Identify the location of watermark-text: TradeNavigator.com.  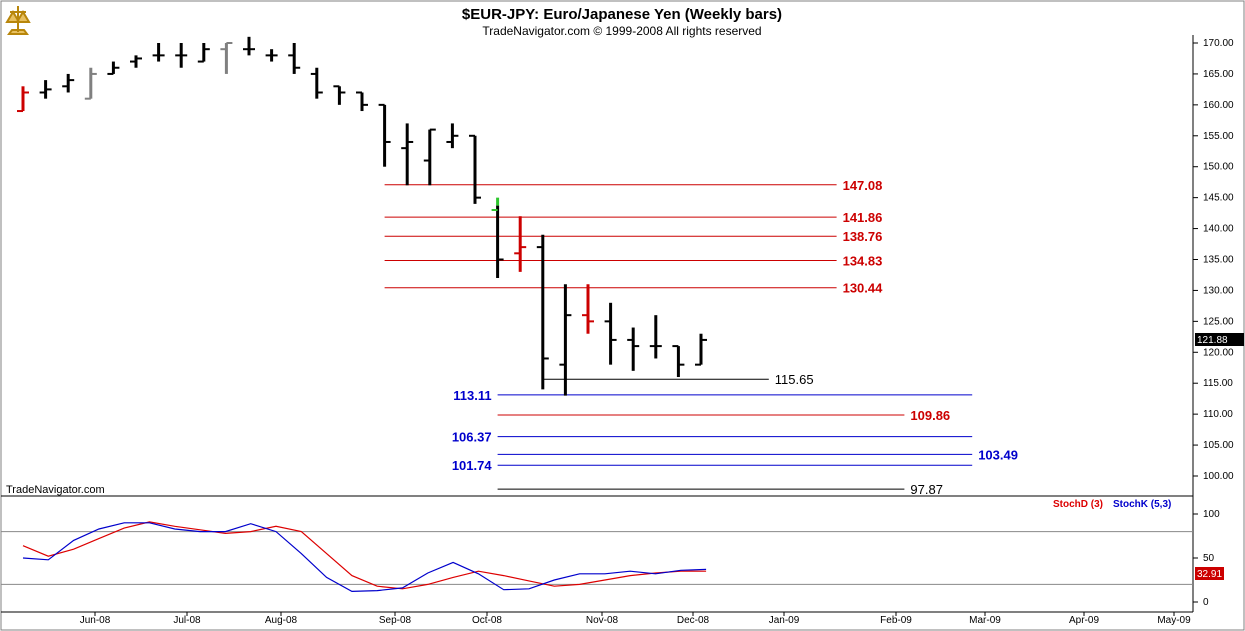
(55, 490).